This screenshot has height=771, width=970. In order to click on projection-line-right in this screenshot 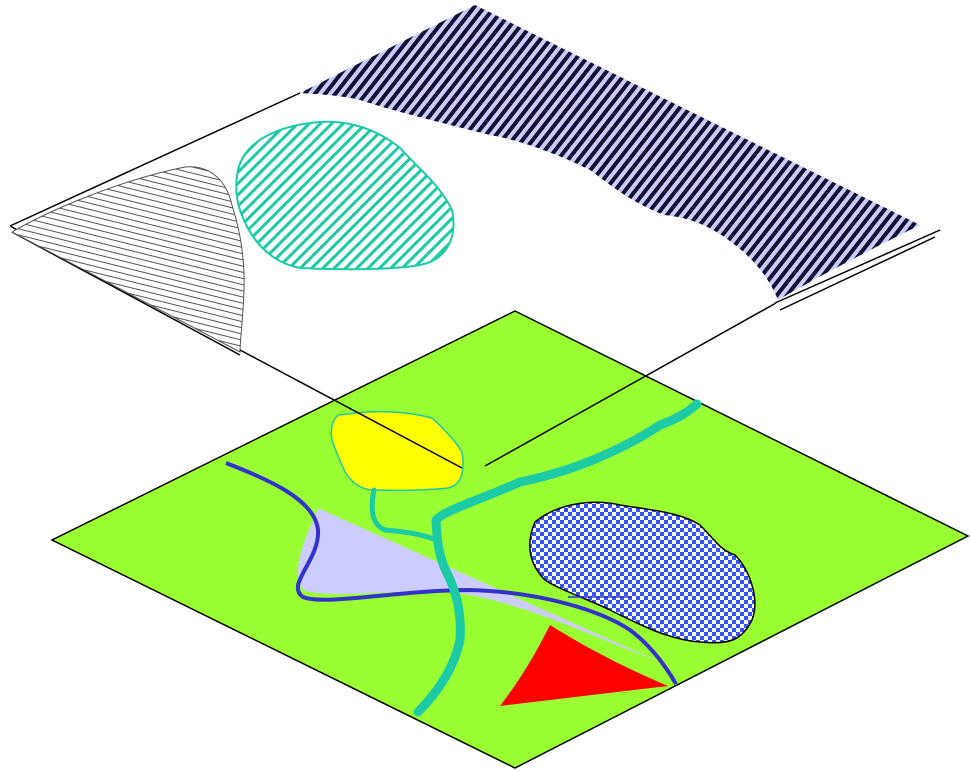, I will do `click(630, 384)`.